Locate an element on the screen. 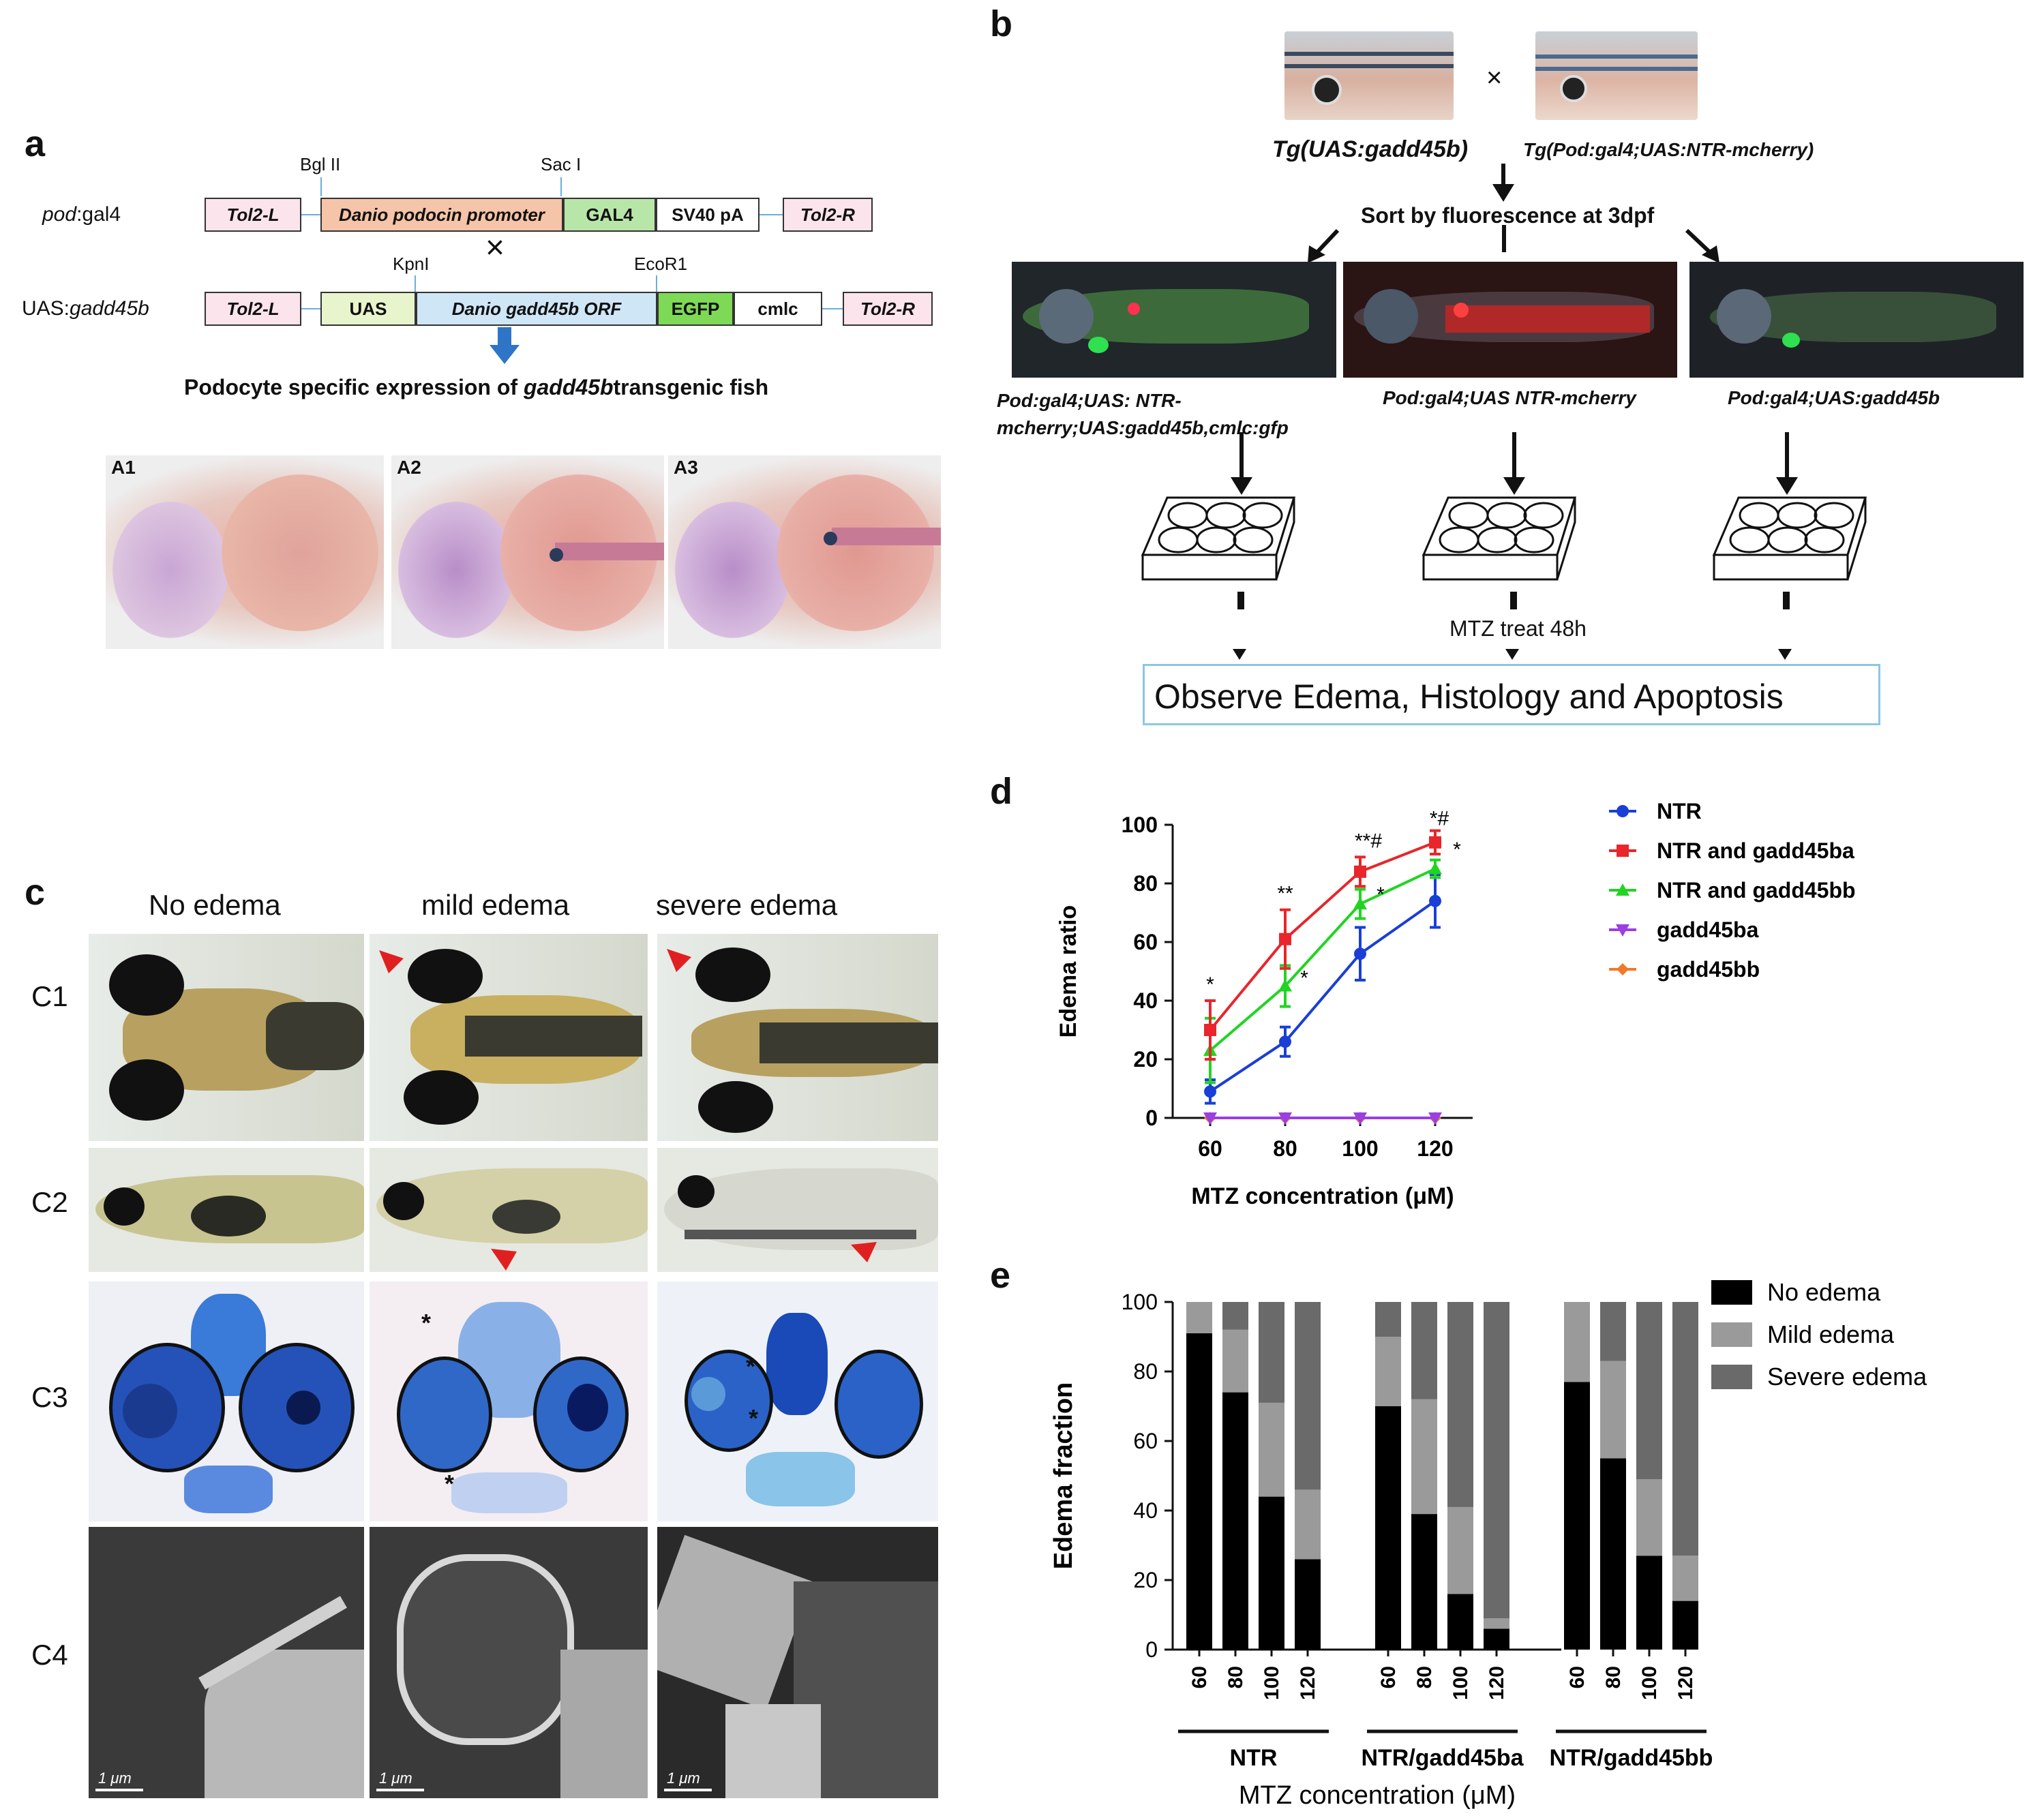  insitu-image-a3: A3 is located at coordinates (805, 552).